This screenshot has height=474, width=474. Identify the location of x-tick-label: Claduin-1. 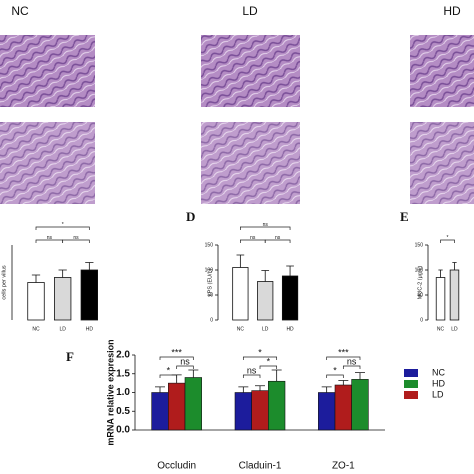
(260, 466).